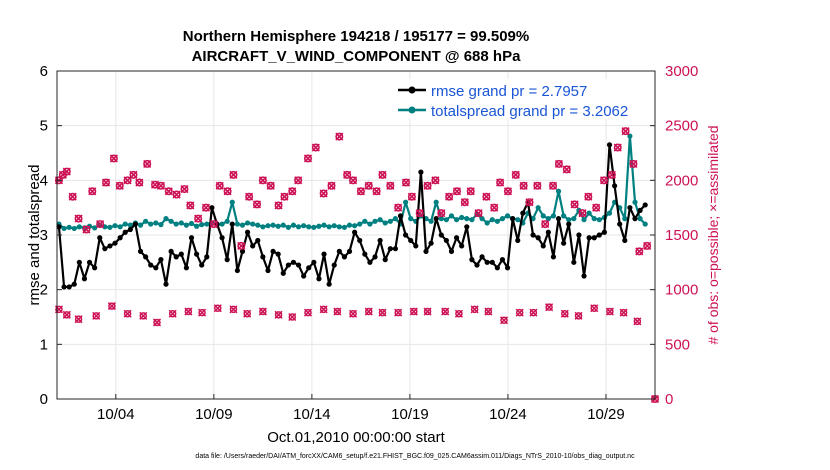  I want to click on x-axis-label: Oct.01,2010 00:00:00 start, so click(356, 437).